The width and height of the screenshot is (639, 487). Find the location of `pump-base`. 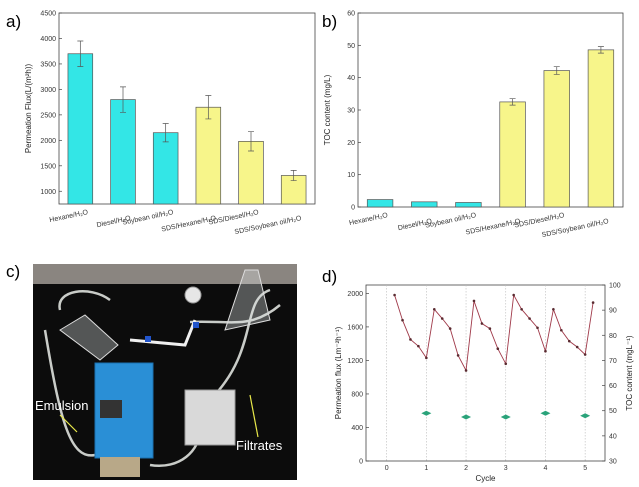

pump-base is located at coordinates (120, 467).